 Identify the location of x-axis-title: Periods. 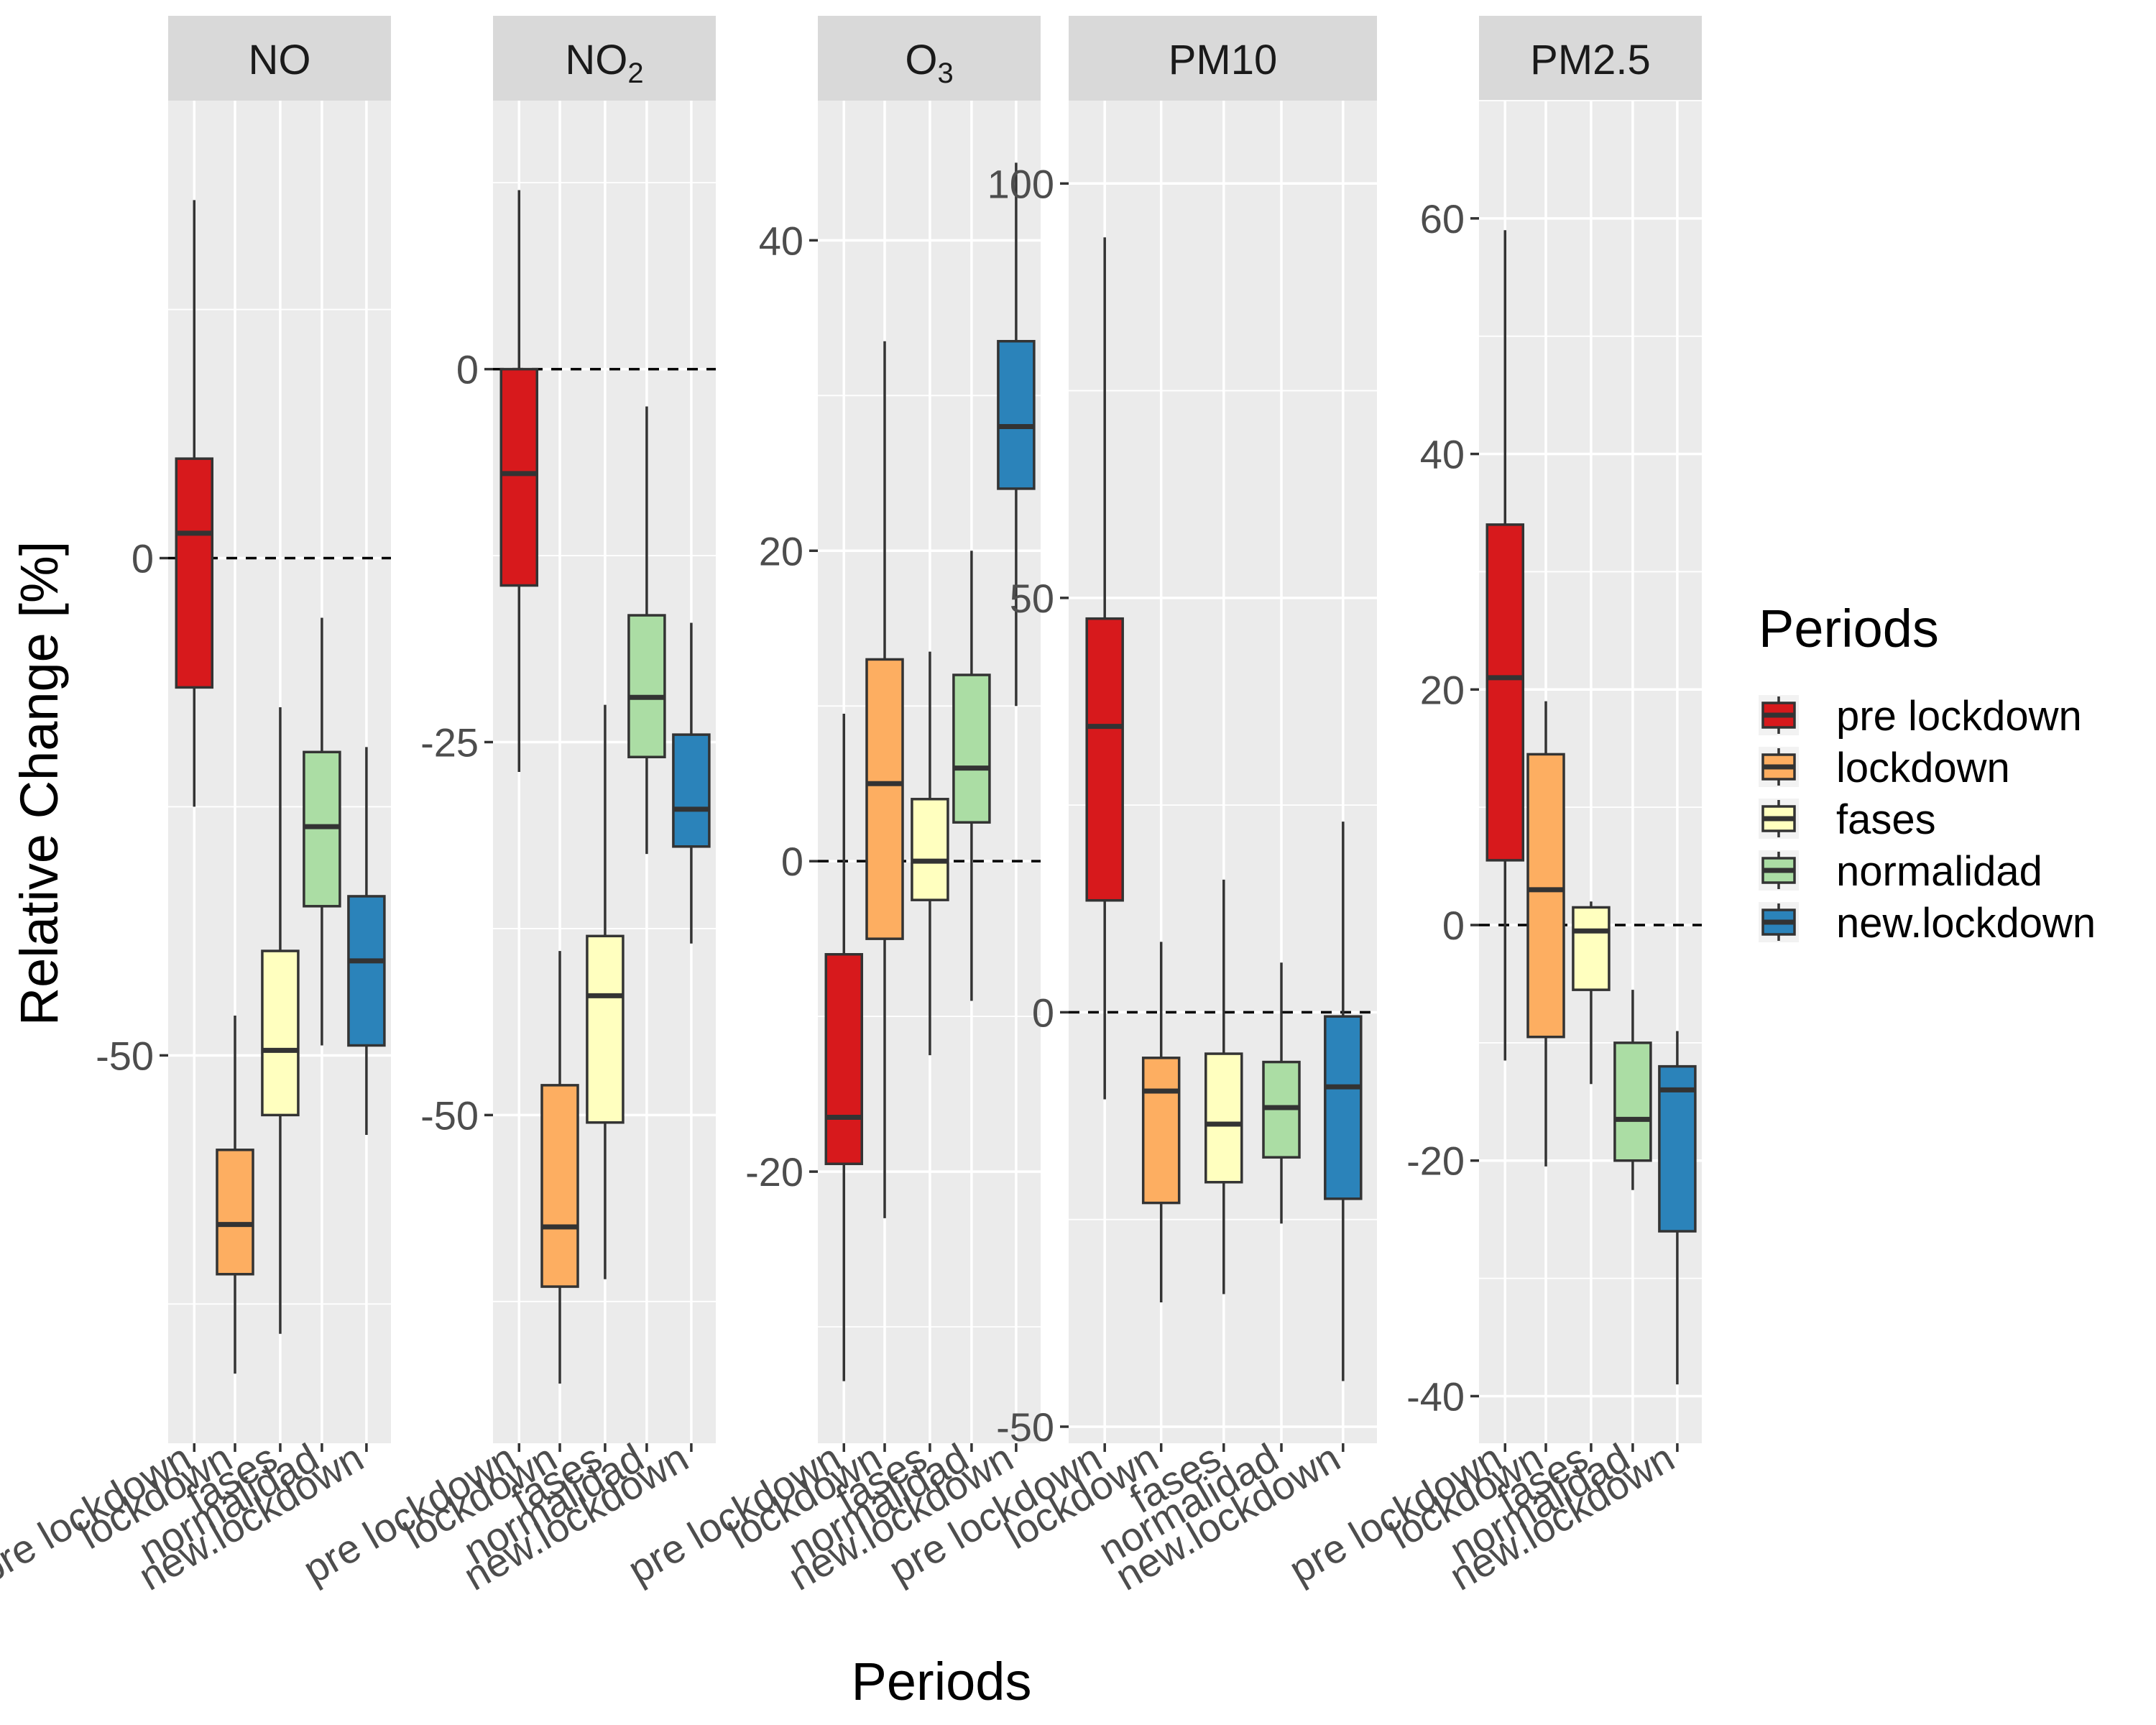
(942, 1681).